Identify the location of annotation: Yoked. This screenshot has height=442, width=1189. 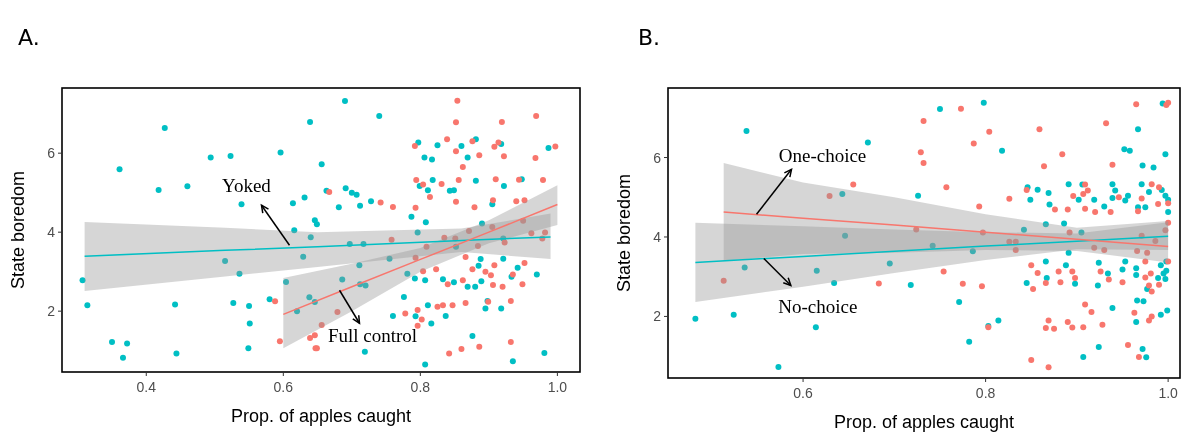
(247, 186).